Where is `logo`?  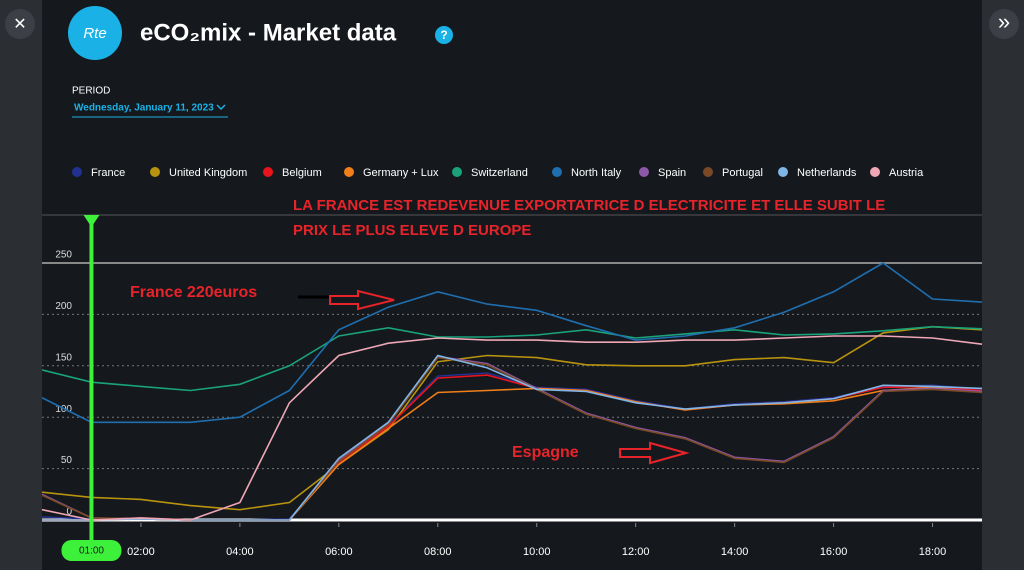 logo is located at coordinates (95, 33).